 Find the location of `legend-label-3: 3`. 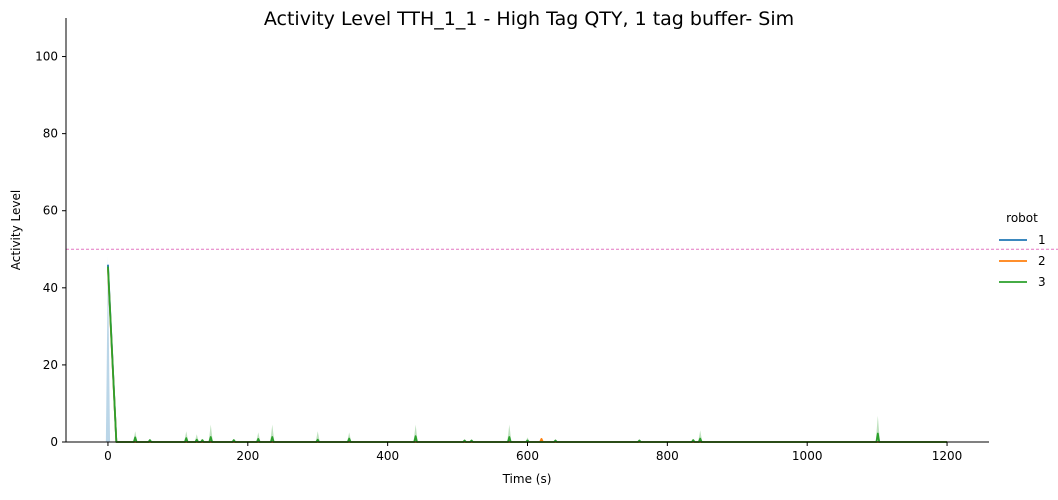

legend-label-3: 3 is located at coordinates (1042, 282).